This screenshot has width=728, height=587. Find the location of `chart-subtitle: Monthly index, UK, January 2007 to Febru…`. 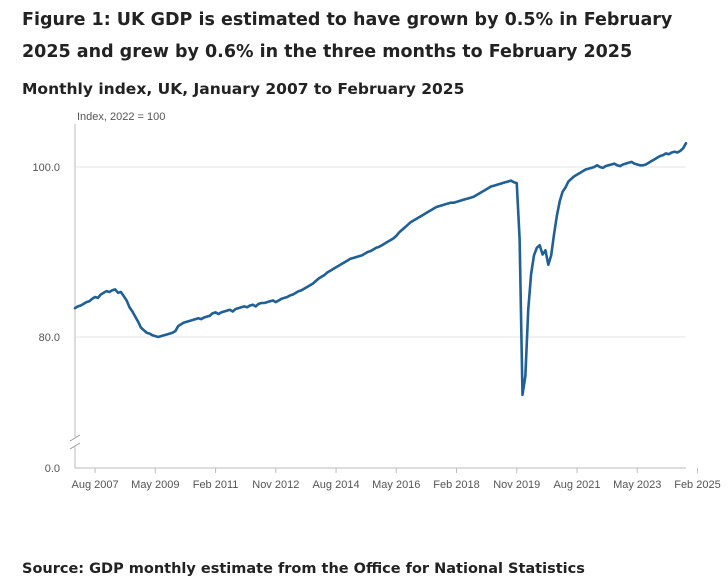

chart-subtitle: Monthly index, UK, January 2007 to Febru… is located at coordinates (243, 89).